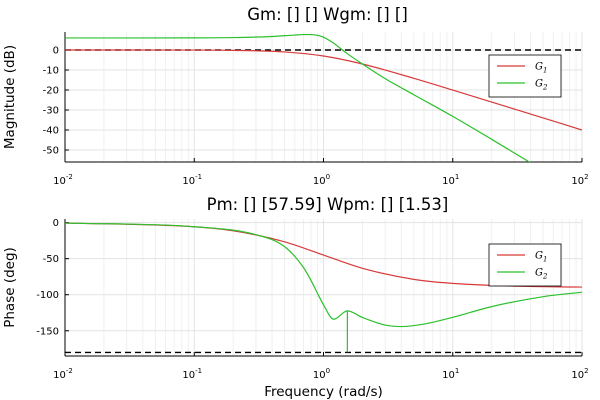 This screenshot has height=400, width=600. What do you see at coordinates (51, 71) in the screenshot?
I see `y-tick-label: -10` at bounding box center [51, 71].